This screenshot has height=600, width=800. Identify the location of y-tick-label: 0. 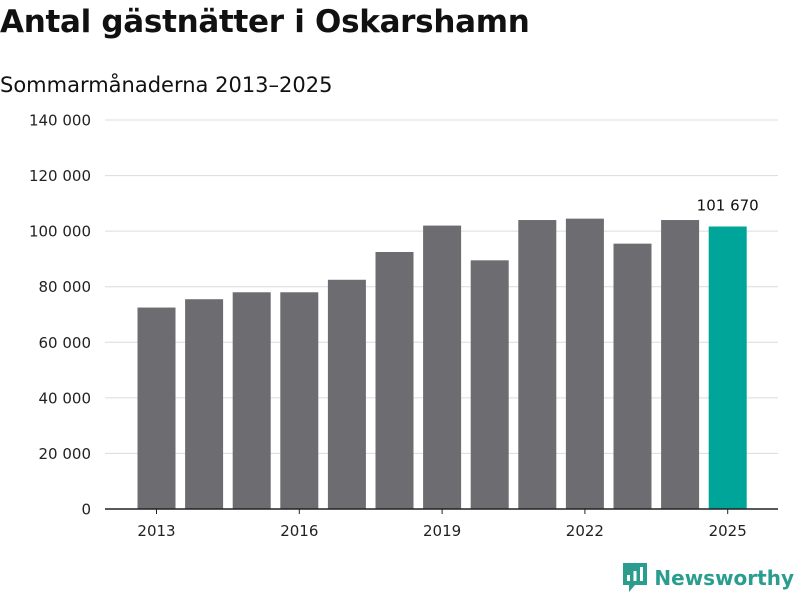
(86, 510).